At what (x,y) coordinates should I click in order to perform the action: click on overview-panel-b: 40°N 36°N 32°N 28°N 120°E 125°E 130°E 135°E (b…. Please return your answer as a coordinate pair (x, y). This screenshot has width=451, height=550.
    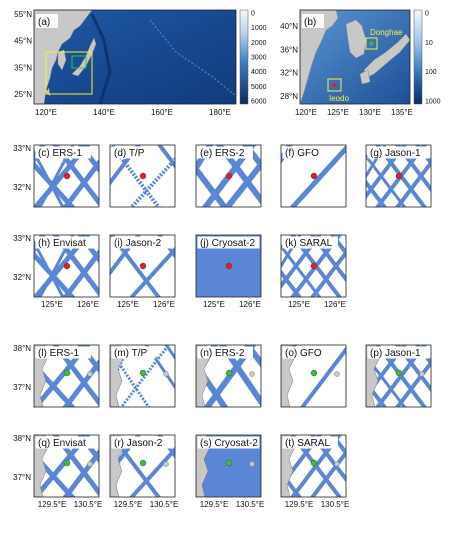
    Looking at the image, I should click on (360, 63).